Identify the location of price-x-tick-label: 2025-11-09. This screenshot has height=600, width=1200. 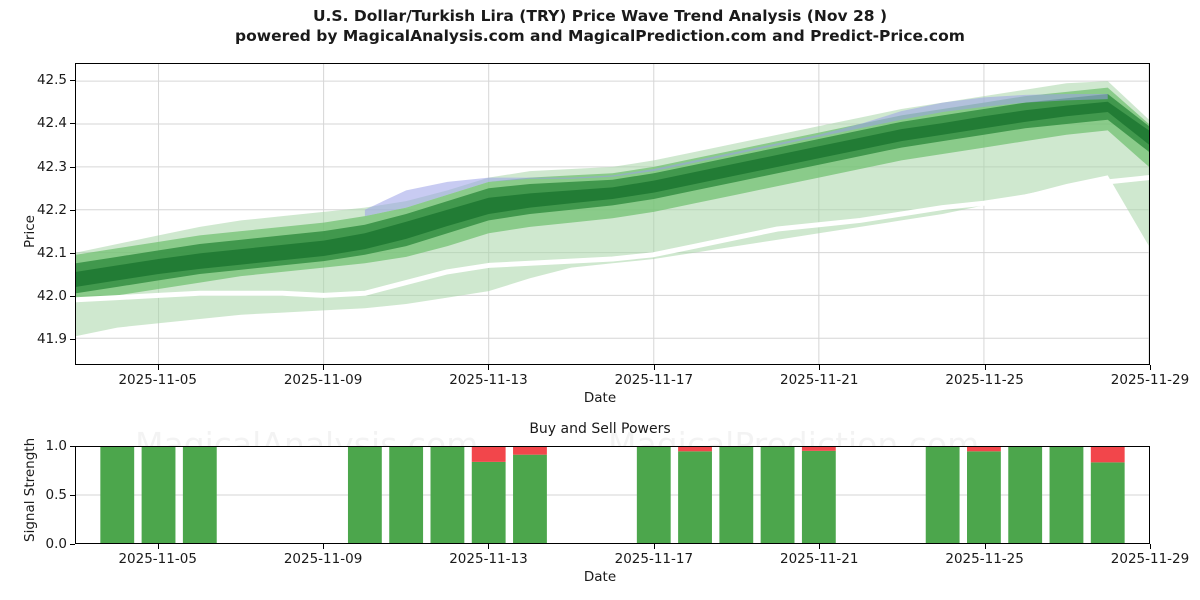
(323, 380).